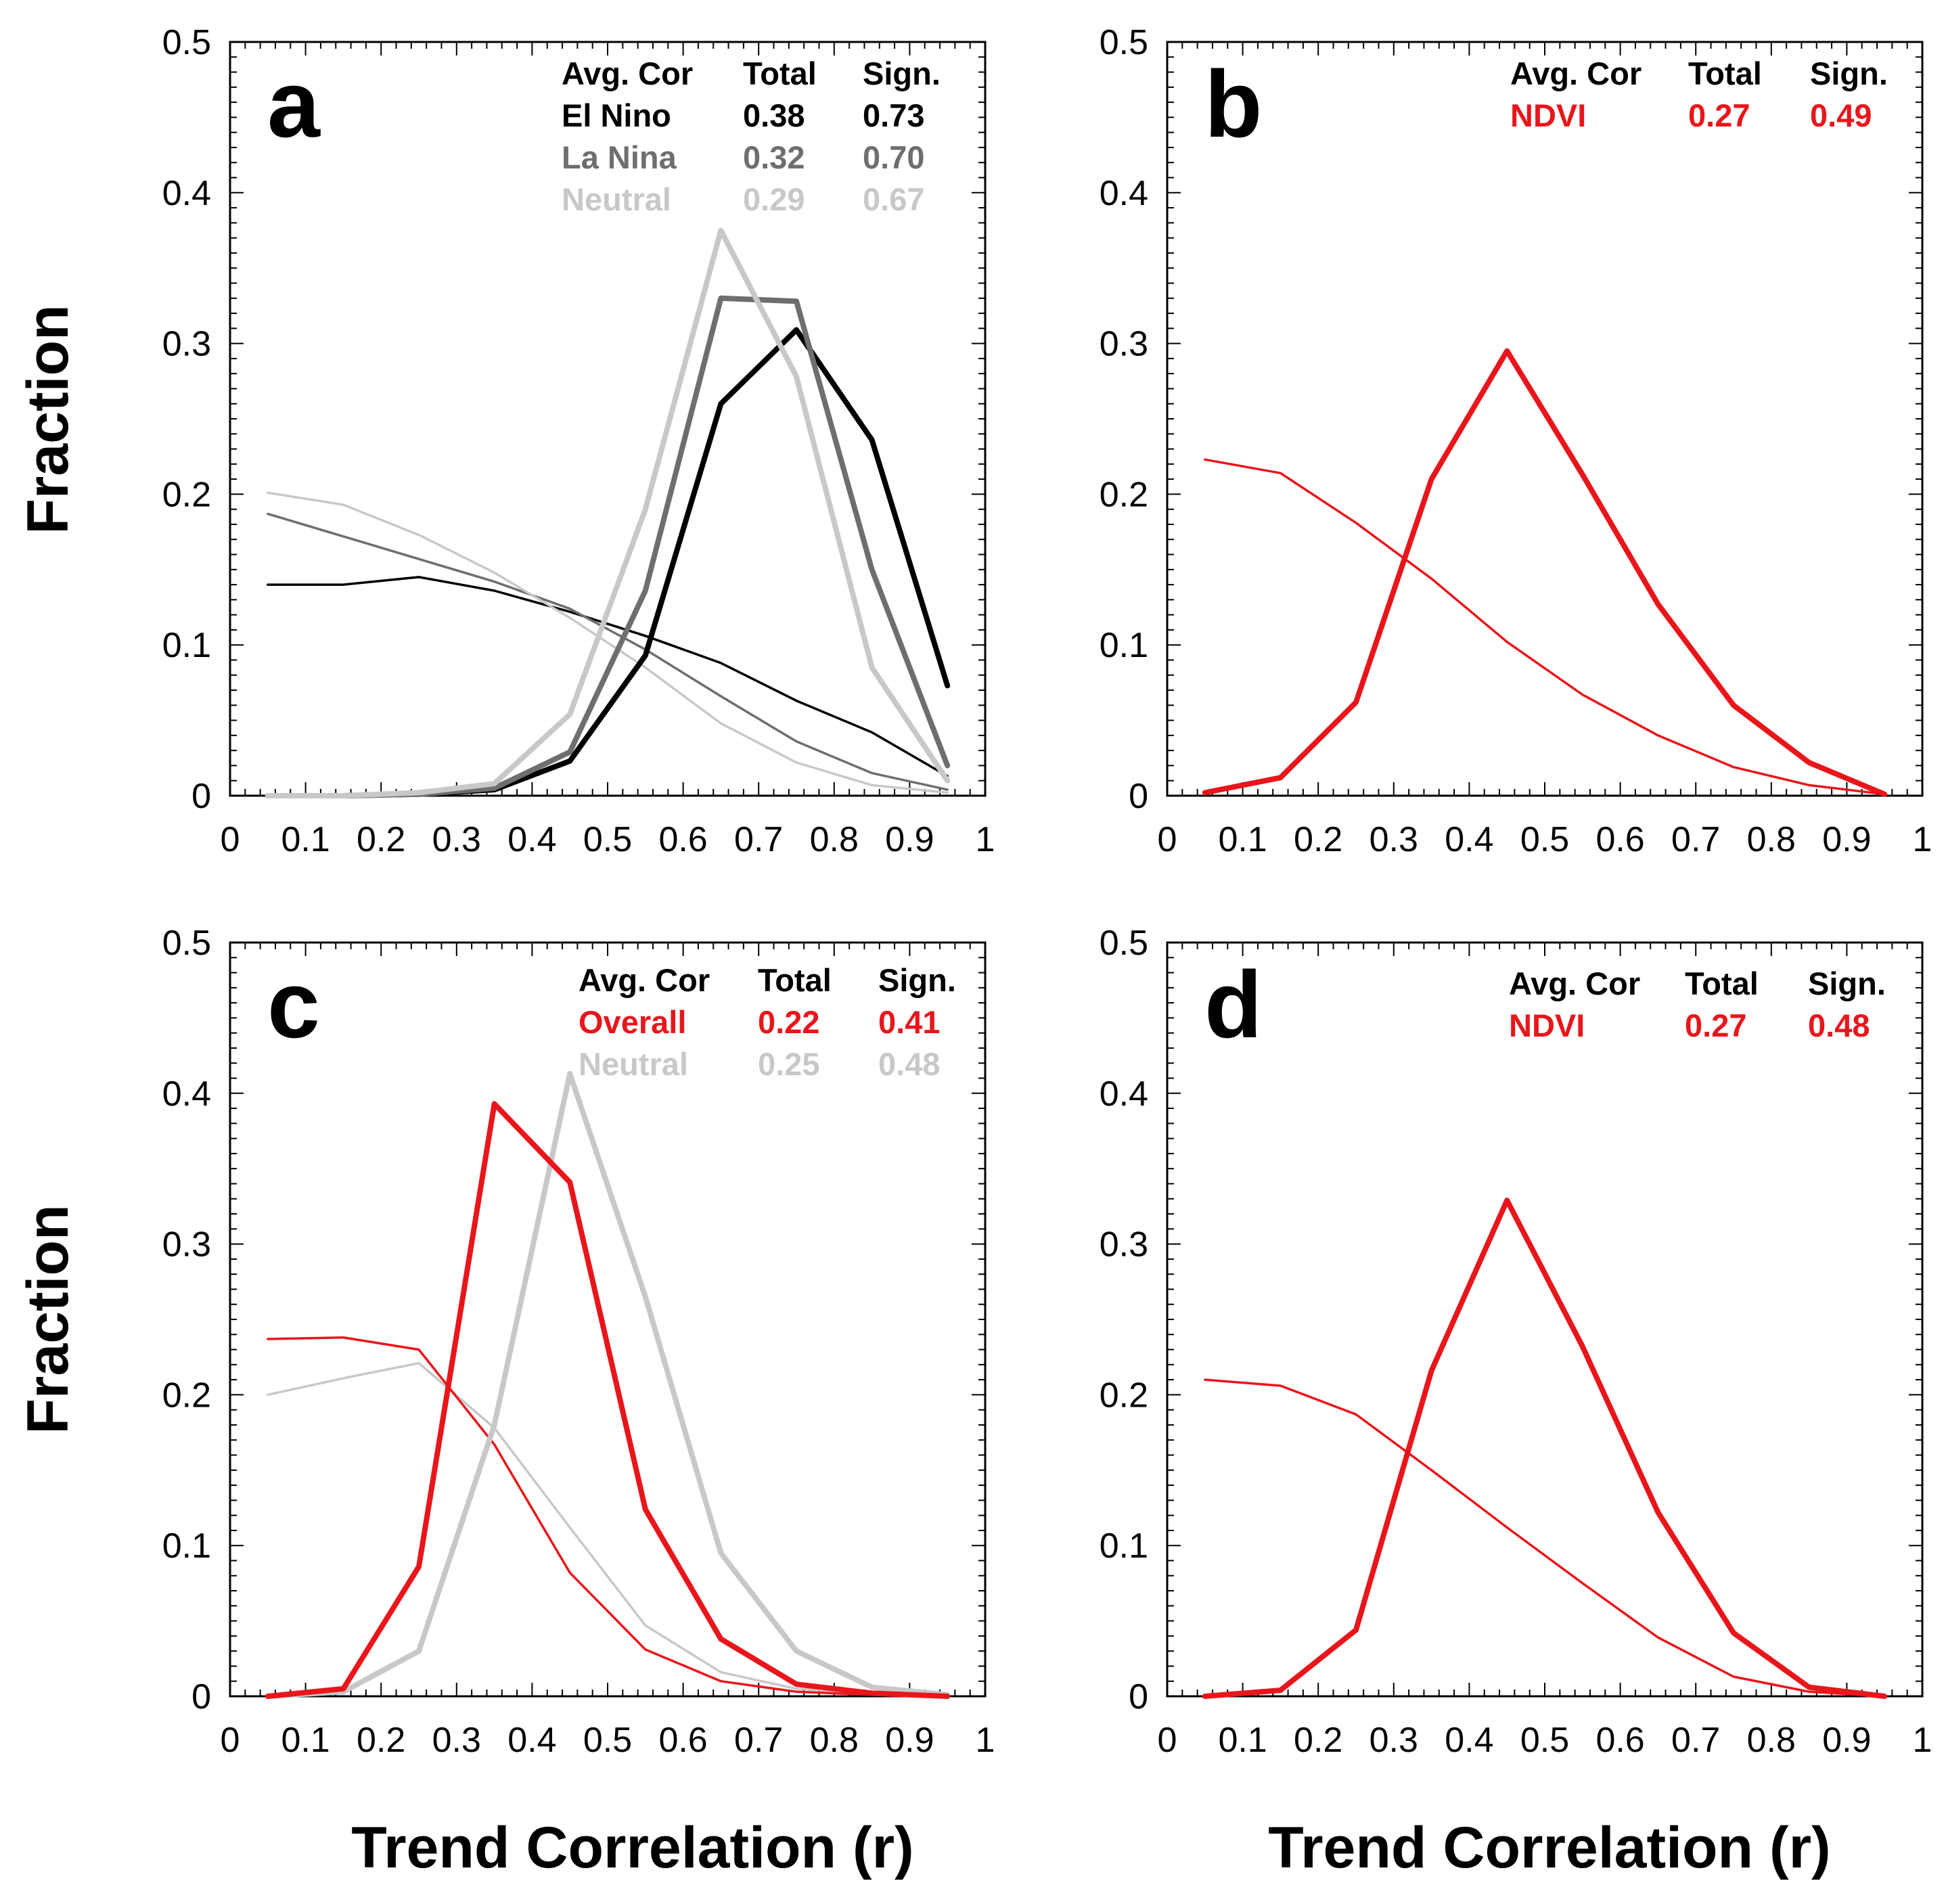  What do you see at coordinates (633, 1064) in the screenshot?
I see `legend-label: Neutral` at bounding box center [633, 1064].